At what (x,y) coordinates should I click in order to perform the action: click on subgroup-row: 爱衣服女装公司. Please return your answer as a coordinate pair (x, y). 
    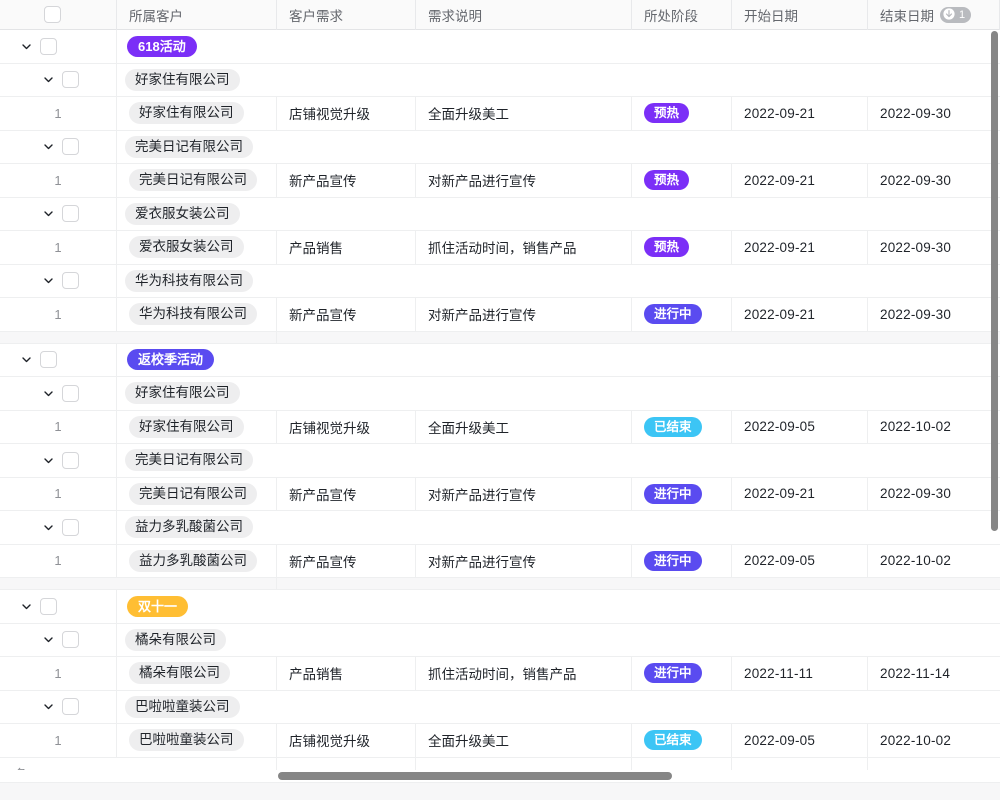
    Looking at the image, I should click on (500, 214).